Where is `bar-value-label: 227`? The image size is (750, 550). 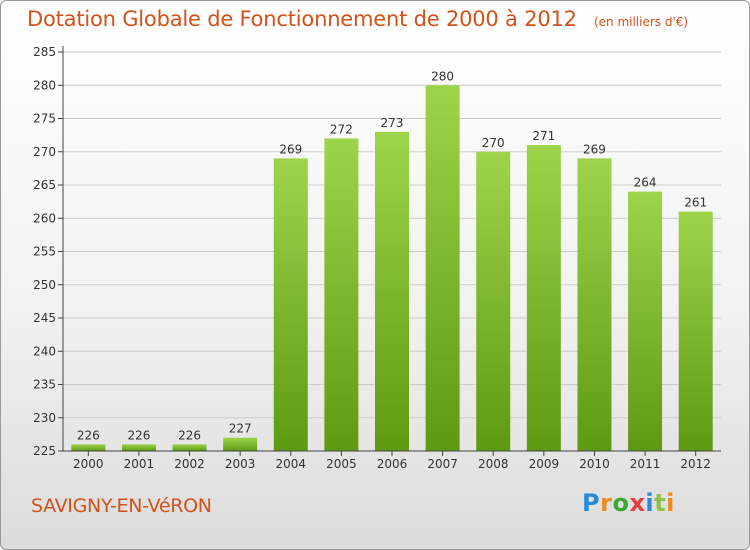 bar-value-label: 227 is located at coordinates (240, 429).